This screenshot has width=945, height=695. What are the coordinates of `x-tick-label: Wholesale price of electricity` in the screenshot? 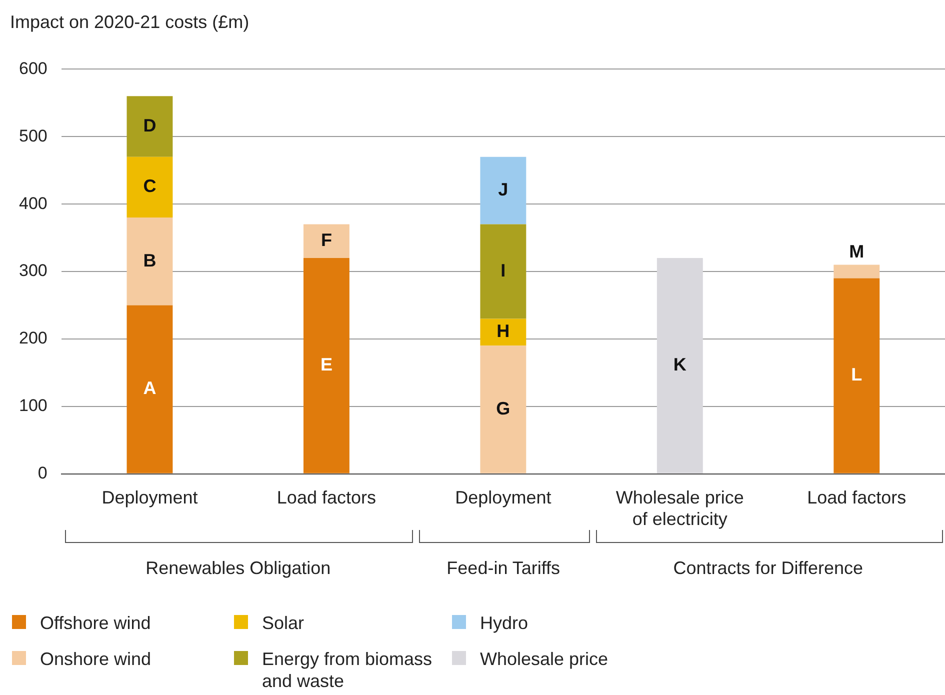 It's located at (680, 509).